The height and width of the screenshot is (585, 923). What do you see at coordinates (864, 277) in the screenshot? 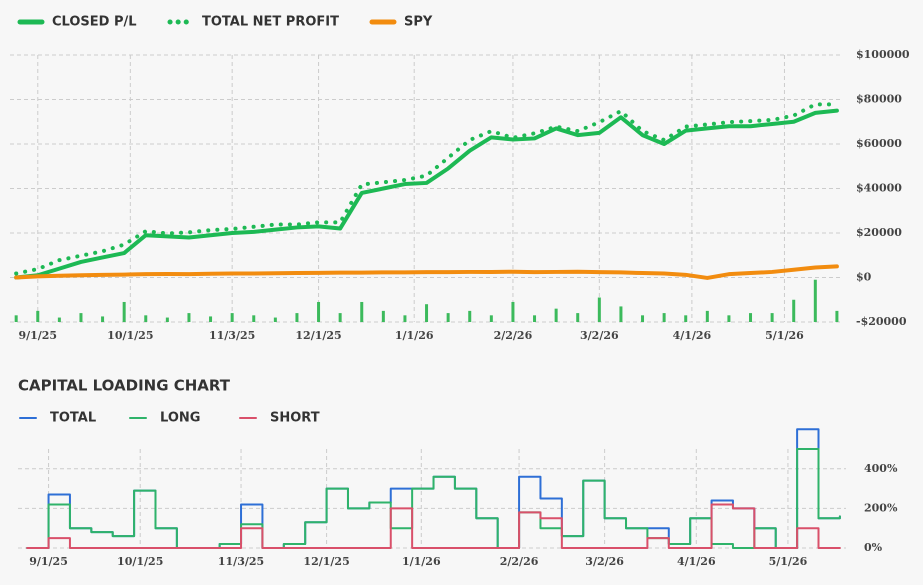
I see `y-tick-label: $0` at bounding box center [864, 277].